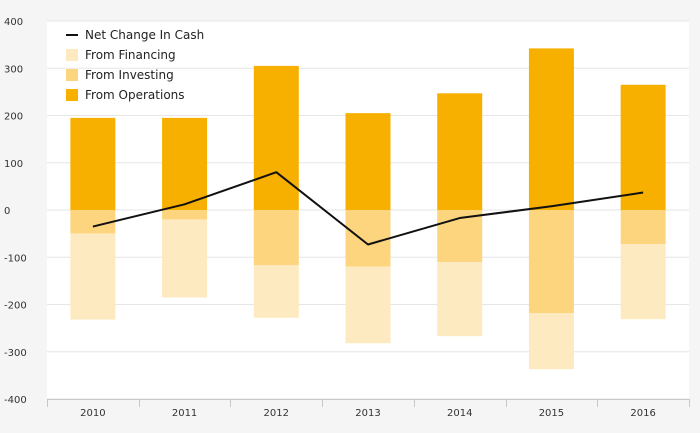  I want to click on bar-investing-2013, so click(368, 238).